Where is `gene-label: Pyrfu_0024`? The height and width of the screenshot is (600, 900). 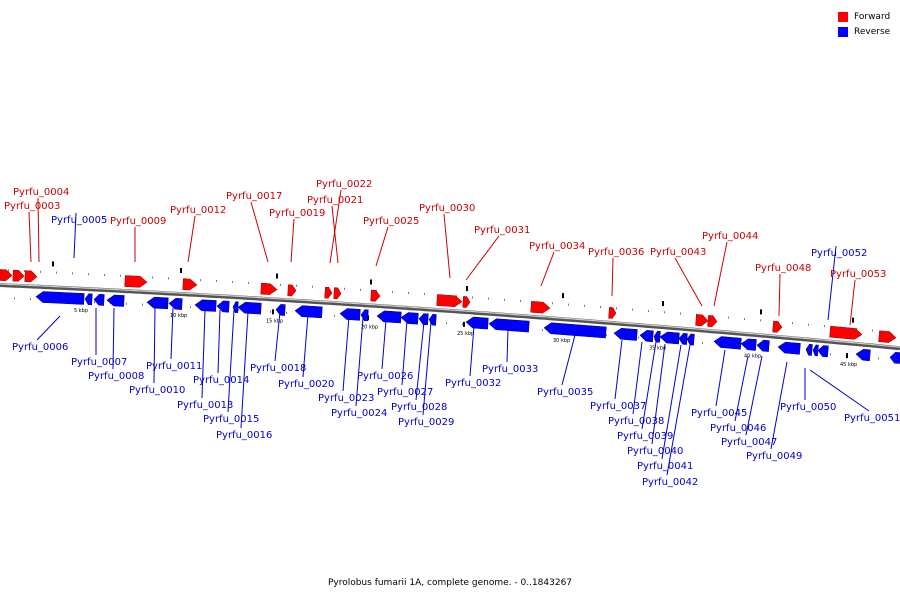
gene-label: Pyrfu_0024 is located at coordinates (359, 413).